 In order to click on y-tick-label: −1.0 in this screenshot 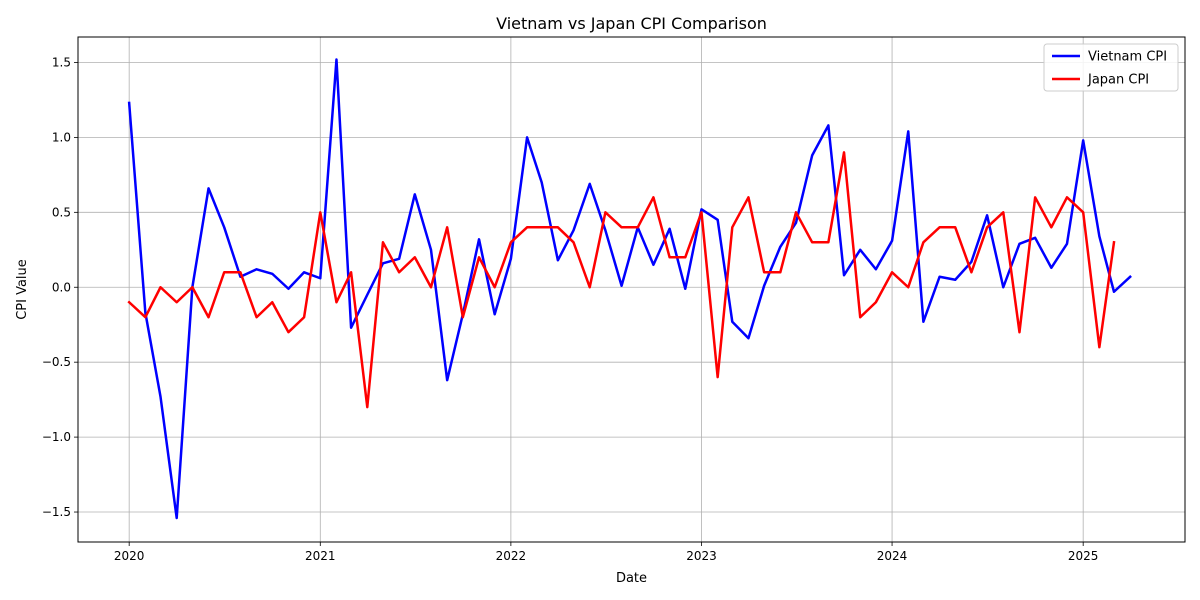, I will do `click(56, 437)`.